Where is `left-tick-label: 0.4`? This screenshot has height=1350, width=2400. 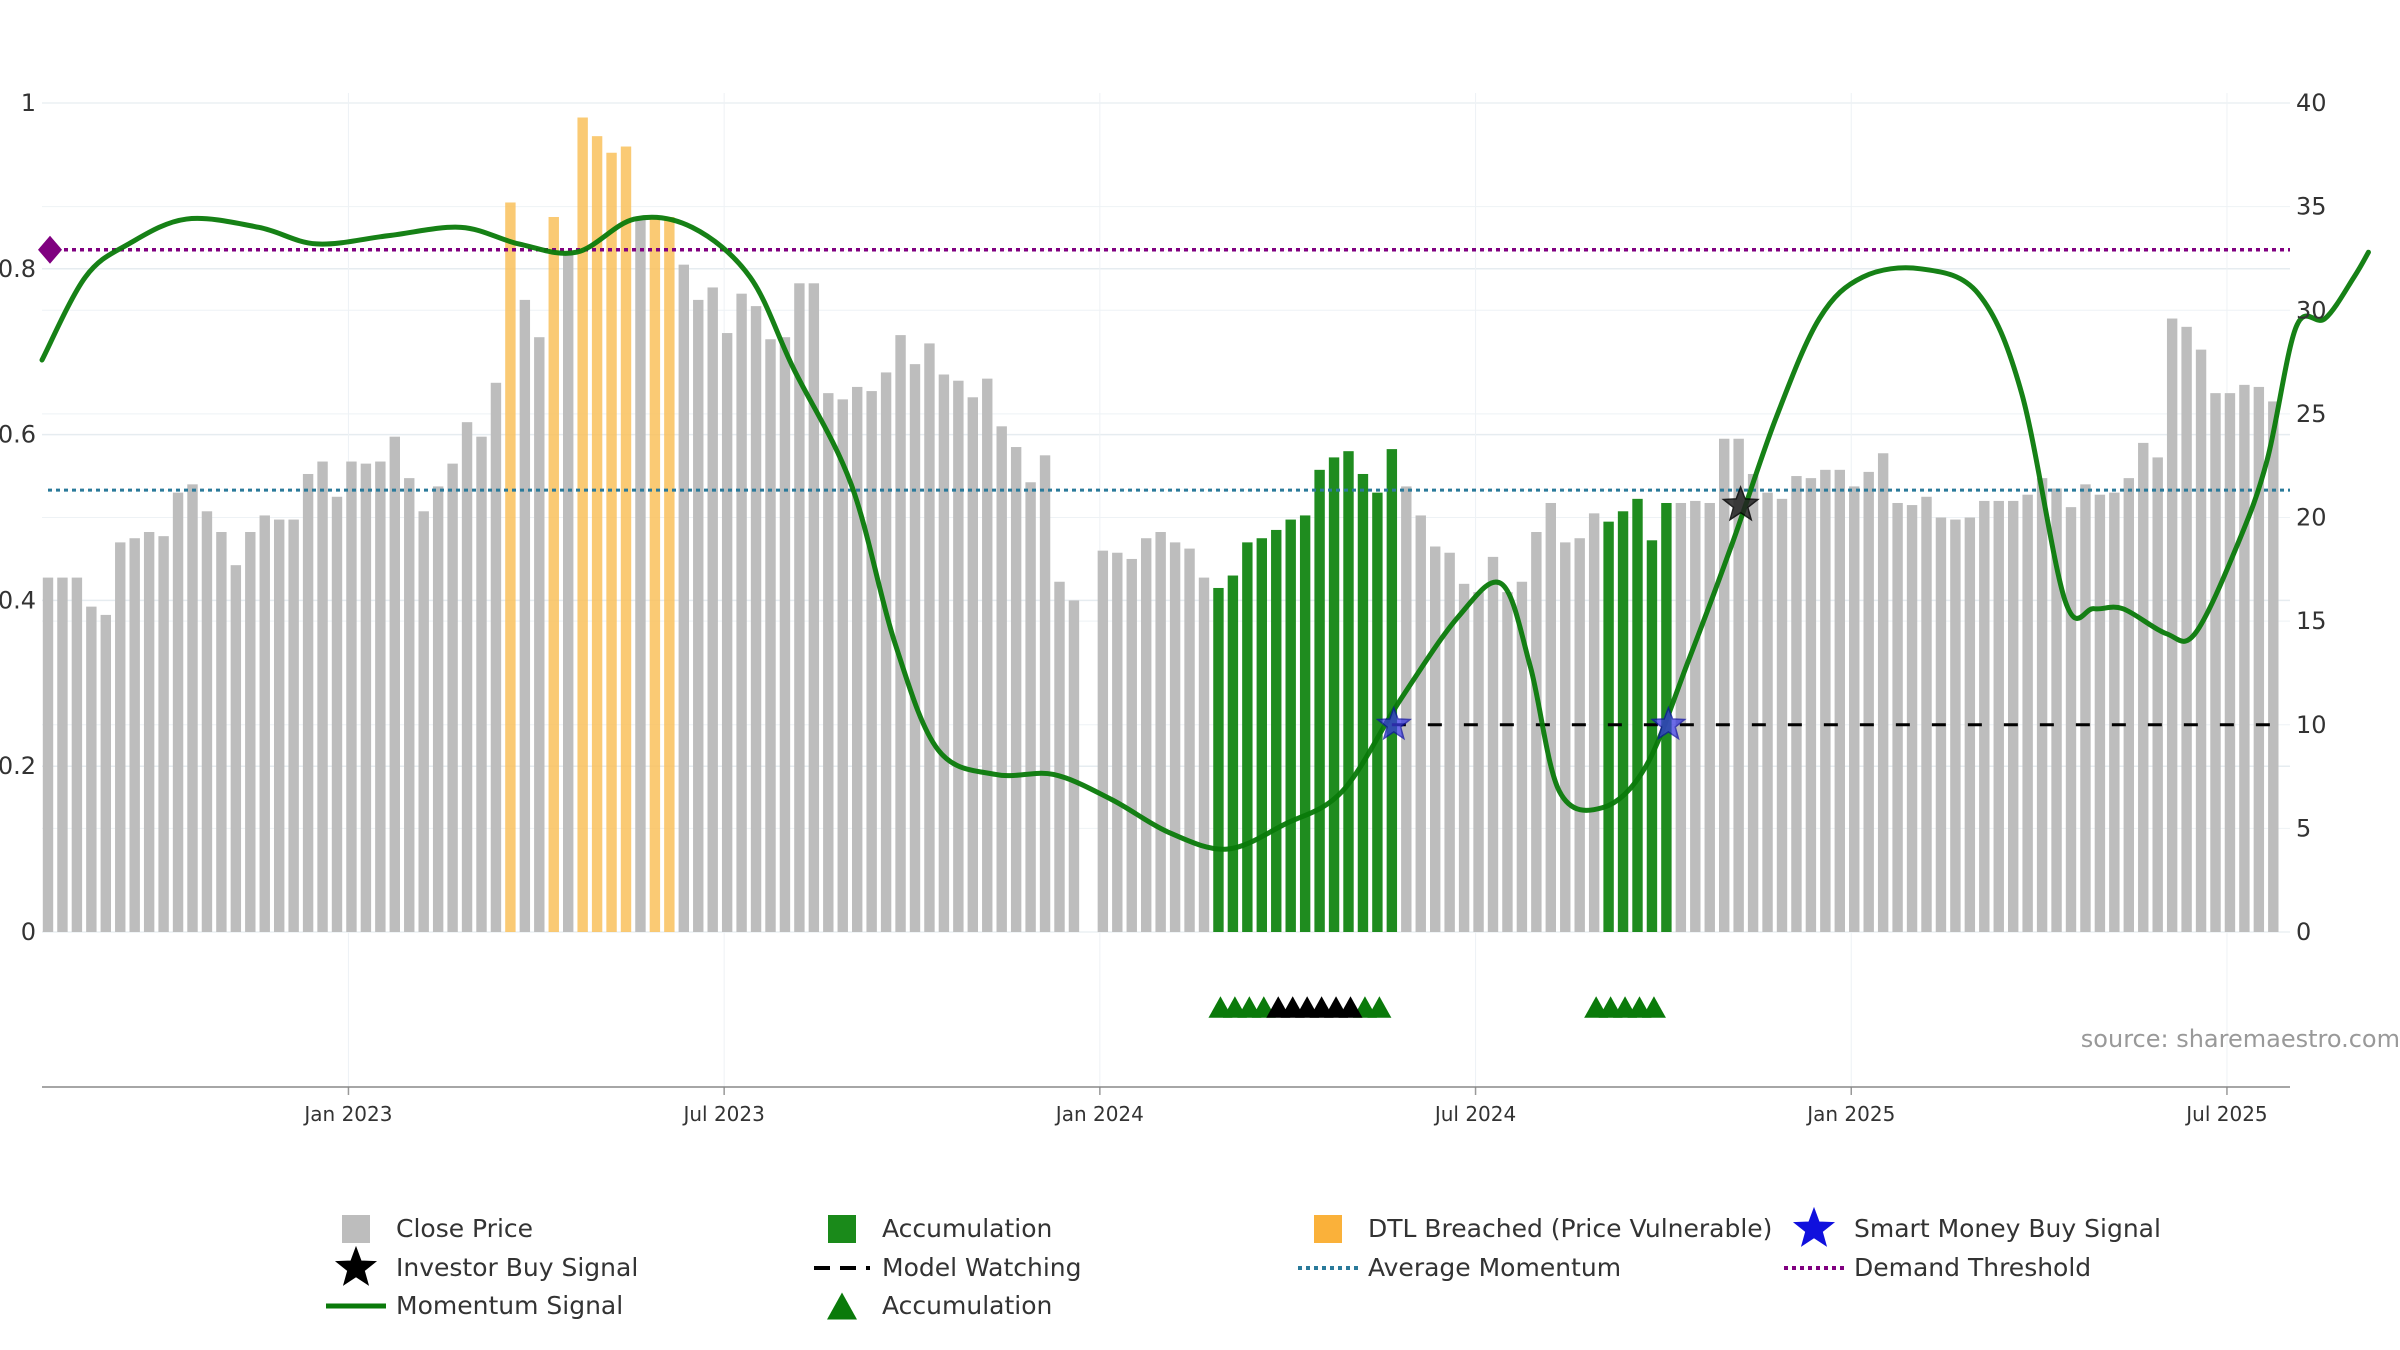
left-tick-label: 0.4 is located at coordinates (18, 600).